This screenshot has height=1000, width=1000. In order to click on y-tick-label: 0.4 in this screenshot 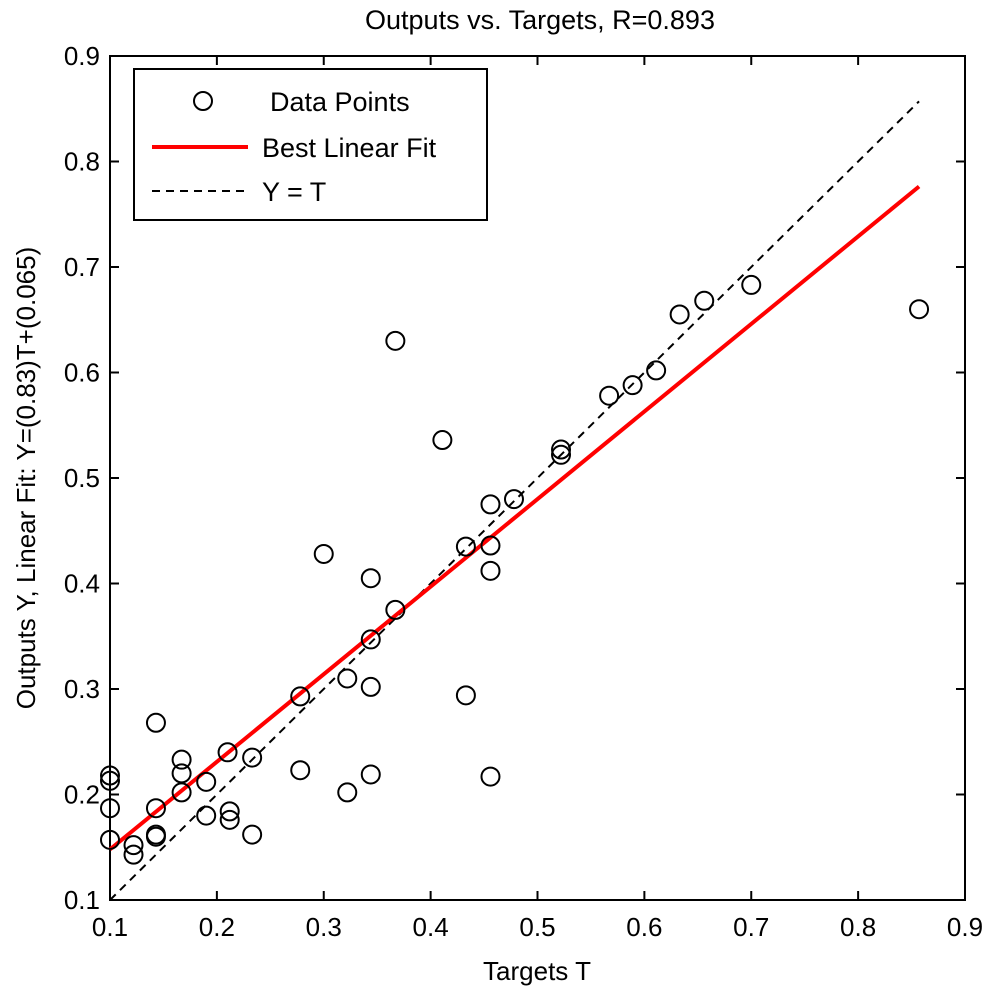, I will do `click(82, 584)`.